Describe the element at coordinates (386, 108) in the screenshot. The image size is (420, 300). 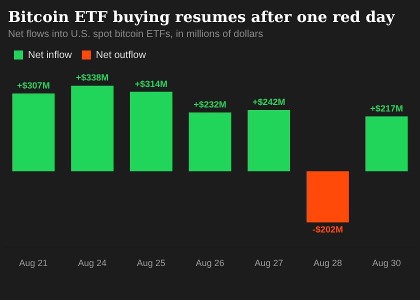
I see `data-label: +$217M` at that location.